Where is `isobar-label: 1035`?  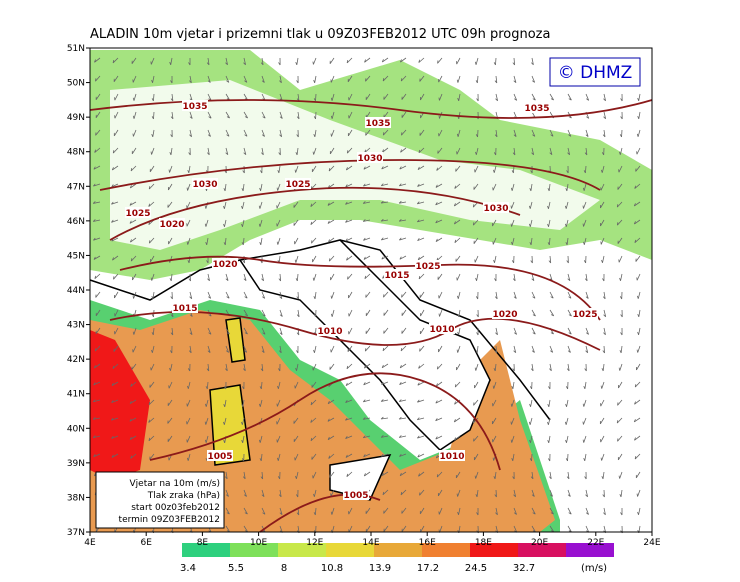
isobar-label: 1035 is located at coordinates (536, 109).